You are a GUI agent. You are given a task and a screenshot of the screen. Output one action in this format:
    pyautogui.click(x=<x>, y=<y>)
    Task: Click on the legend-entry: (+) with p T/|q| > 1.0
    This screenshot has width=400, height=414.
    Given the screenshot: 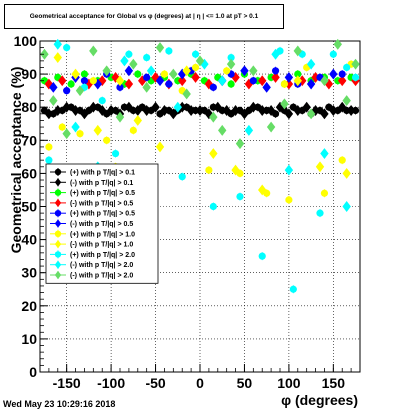 What is the action you would take?
    pyautogui.click(x=92, y=233)
    